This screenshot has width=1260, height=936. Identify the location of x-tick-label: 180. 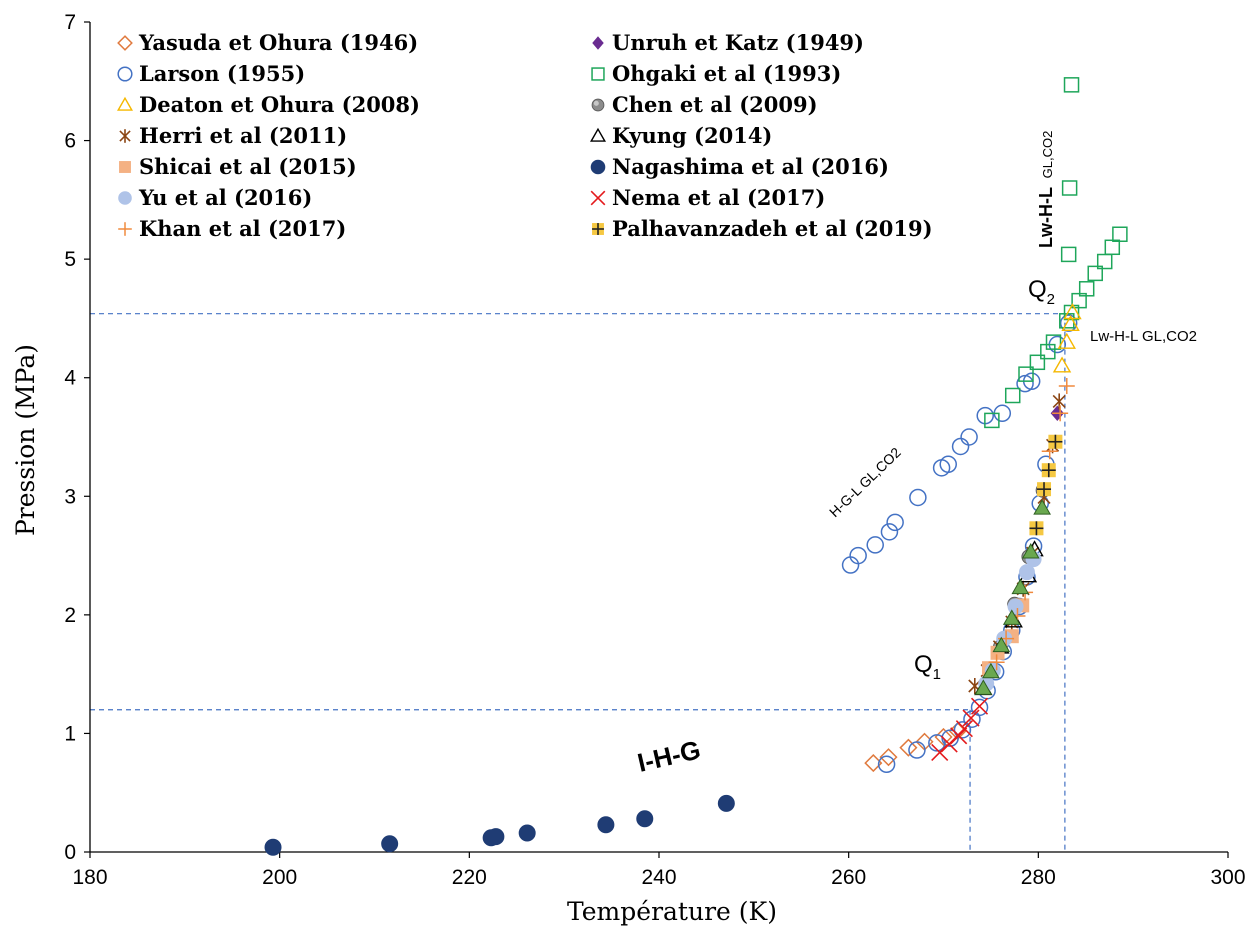
(89, 877).